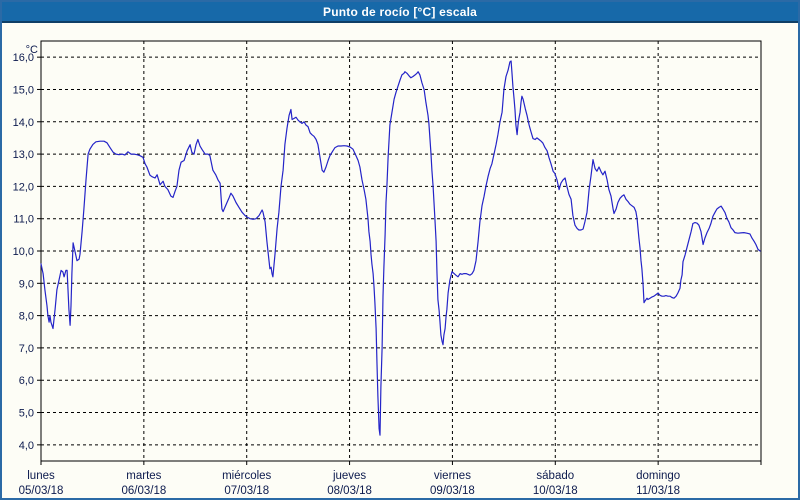 This screenshot has width=800, height=500. What do you see at coordinates (349, 476) in the screenshot?
I see `x-axis-day-label: jueves` at bounding box center [349, 476].